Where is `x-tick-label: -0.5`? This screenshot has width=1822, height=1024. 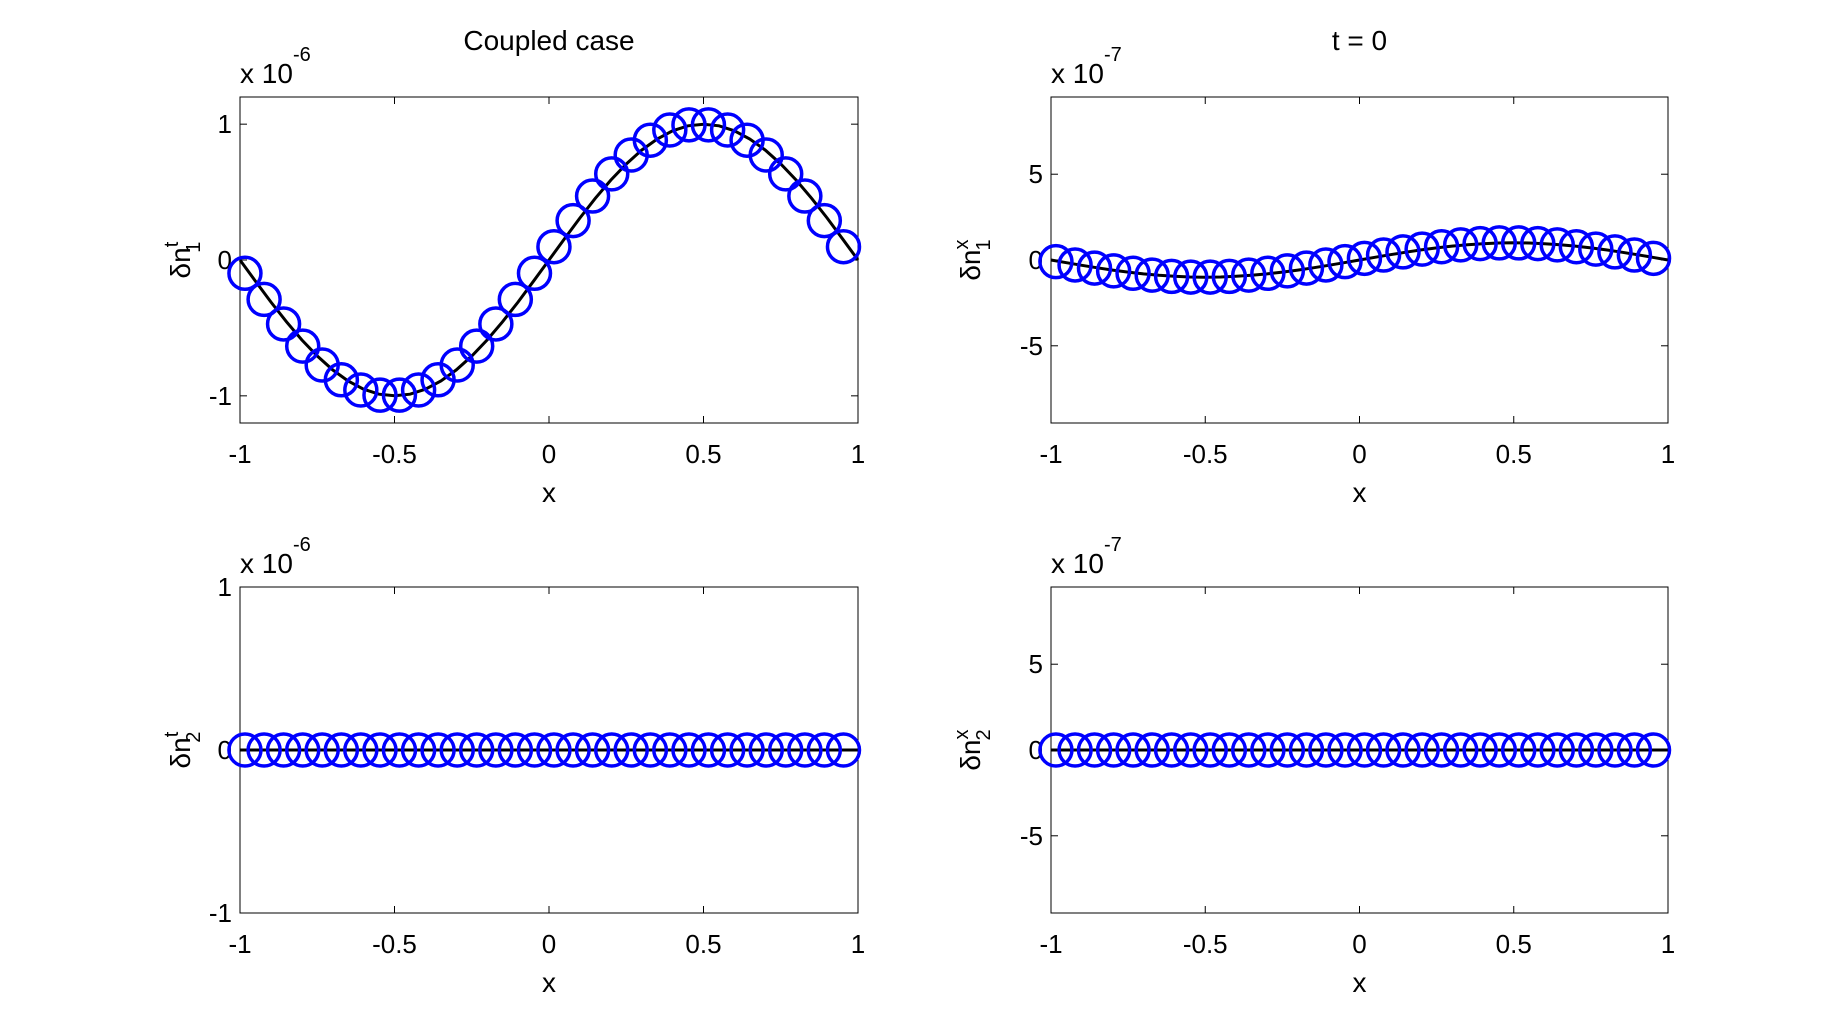
x-tick-label: -0.5 is located at coordinates (1205, 944).